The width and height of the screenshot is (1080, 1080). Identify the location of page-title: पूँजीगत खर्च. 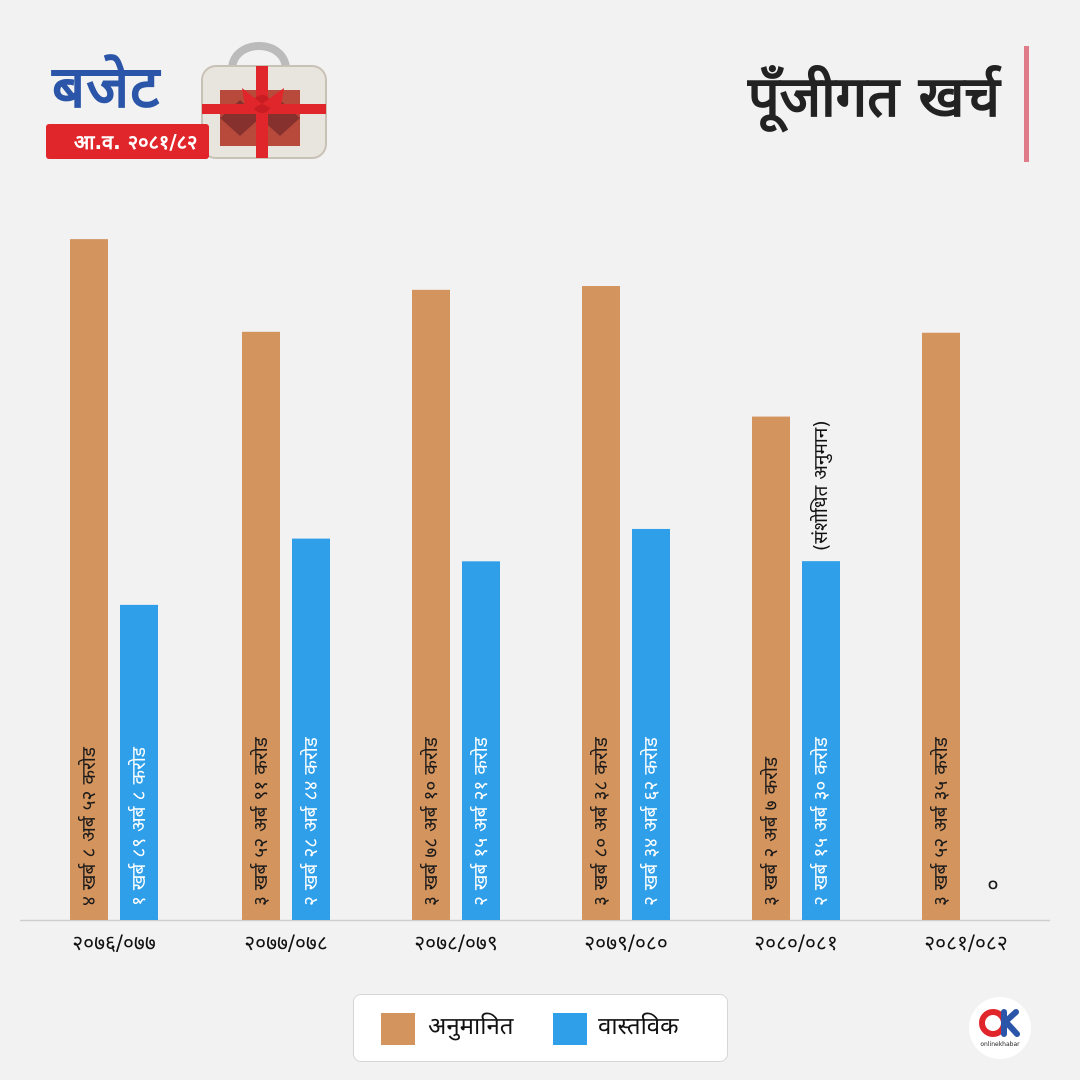
(873, 97).